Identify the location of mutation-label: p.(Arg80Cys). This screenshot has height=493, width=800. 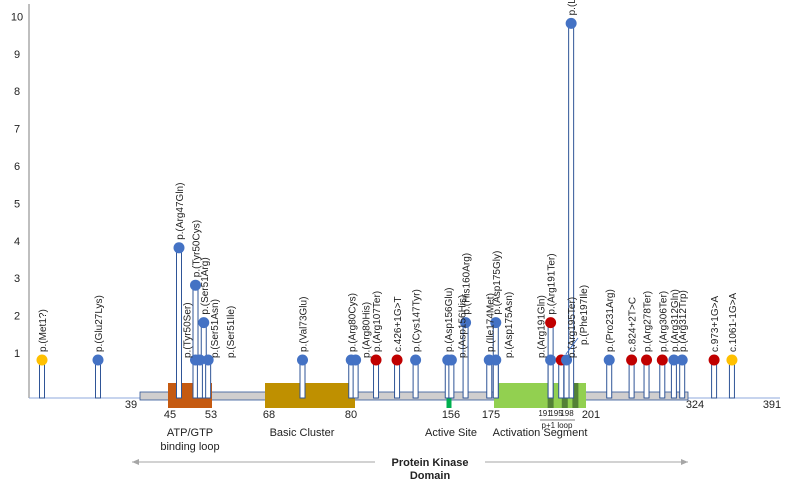
(352, 322).